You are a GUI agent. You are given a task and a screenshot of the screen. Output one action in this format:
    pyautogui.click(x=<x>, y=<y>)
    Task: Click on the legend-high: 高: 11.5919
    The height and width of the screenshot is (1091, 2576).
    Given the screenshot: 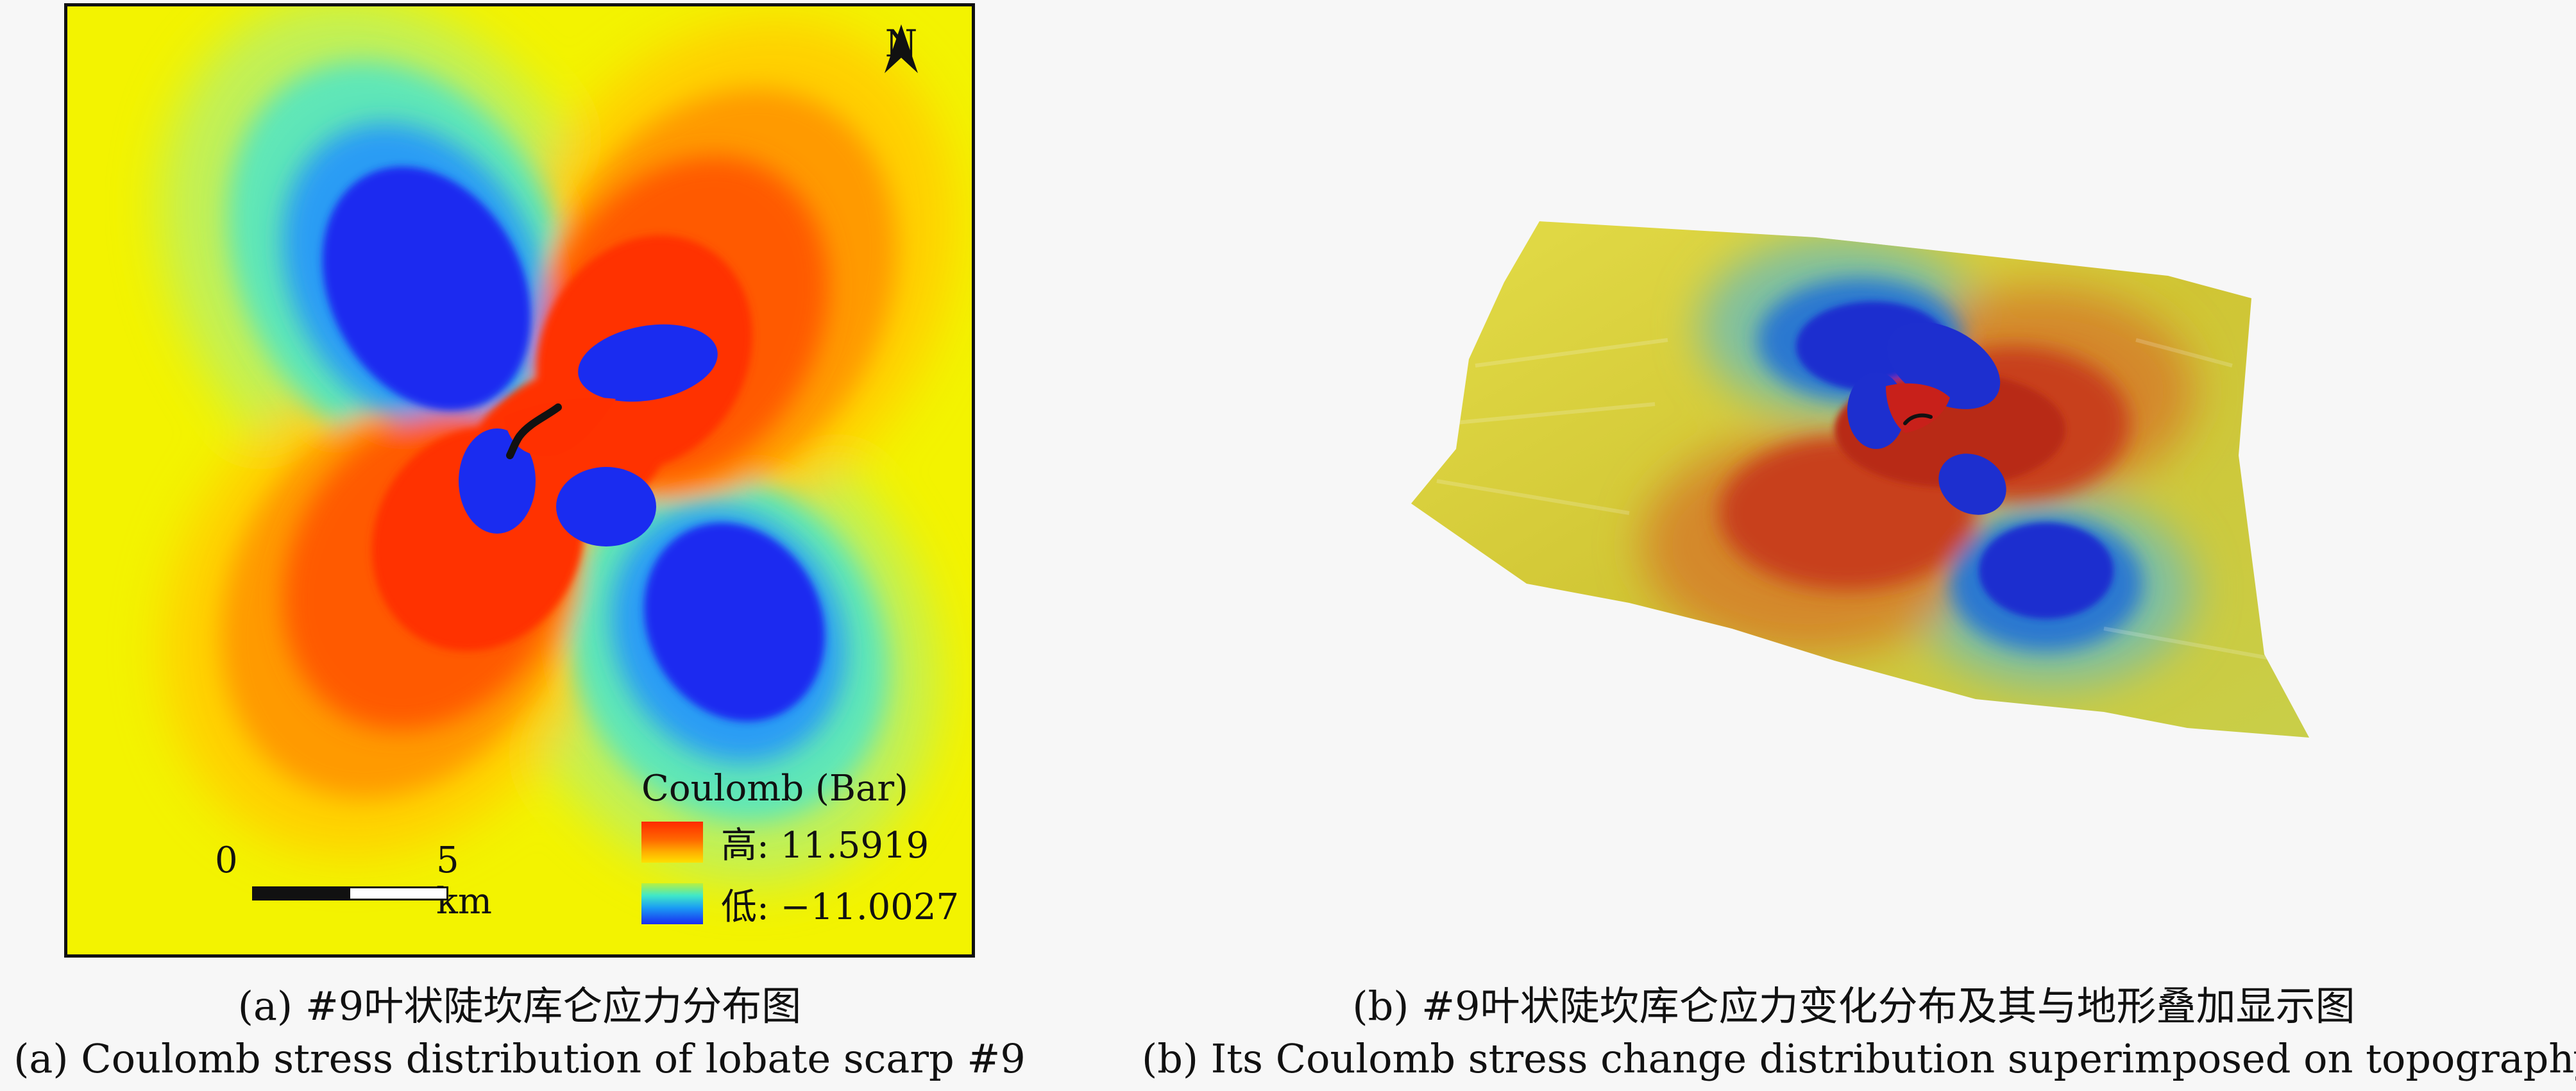 What is the action you would take?
    pyautogui.click(x=806, y=842)
    